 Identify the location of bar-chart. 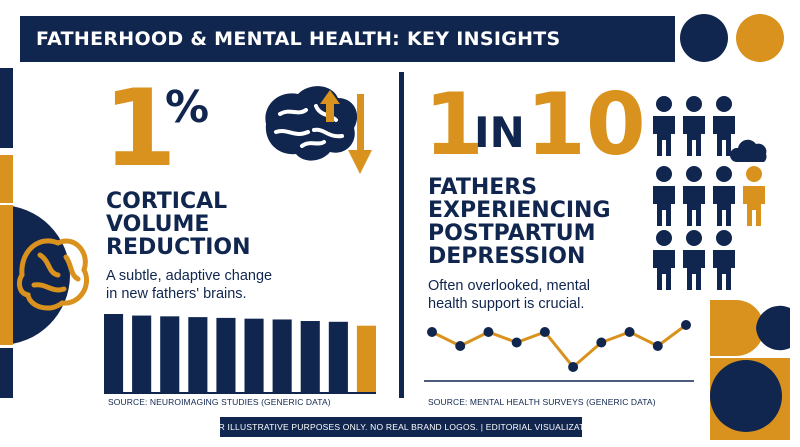
(240, 354).